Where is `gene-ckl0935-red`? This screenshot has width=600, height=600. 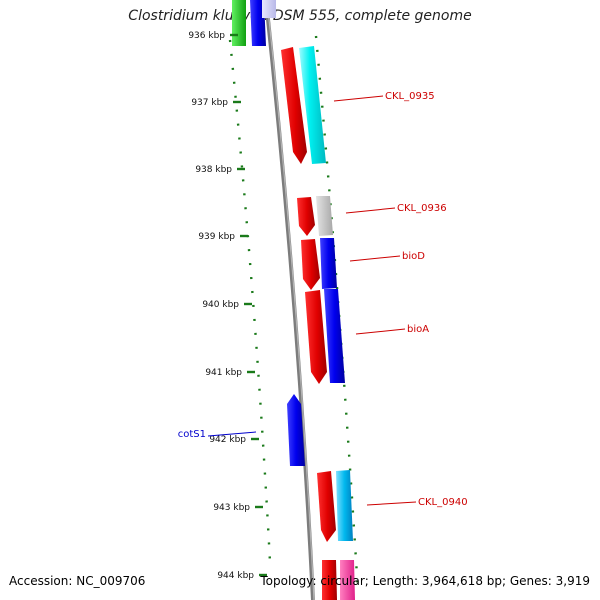
gene-ckl0935-red is located at coordinates (294, 105).